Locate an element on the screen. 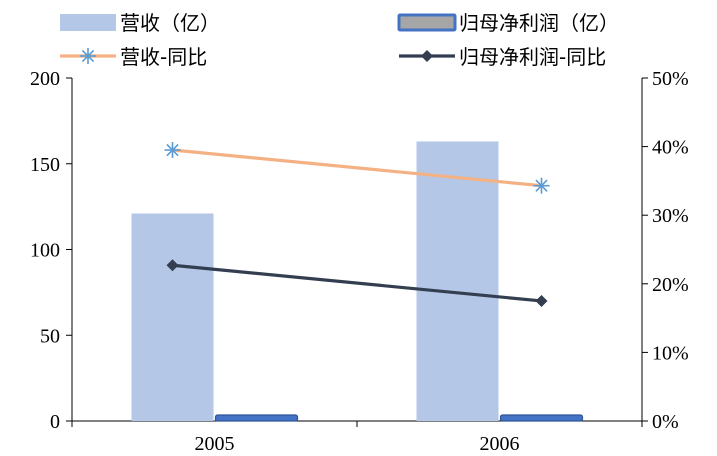  line-revenue-yoy is located at coordinates (357, 168).